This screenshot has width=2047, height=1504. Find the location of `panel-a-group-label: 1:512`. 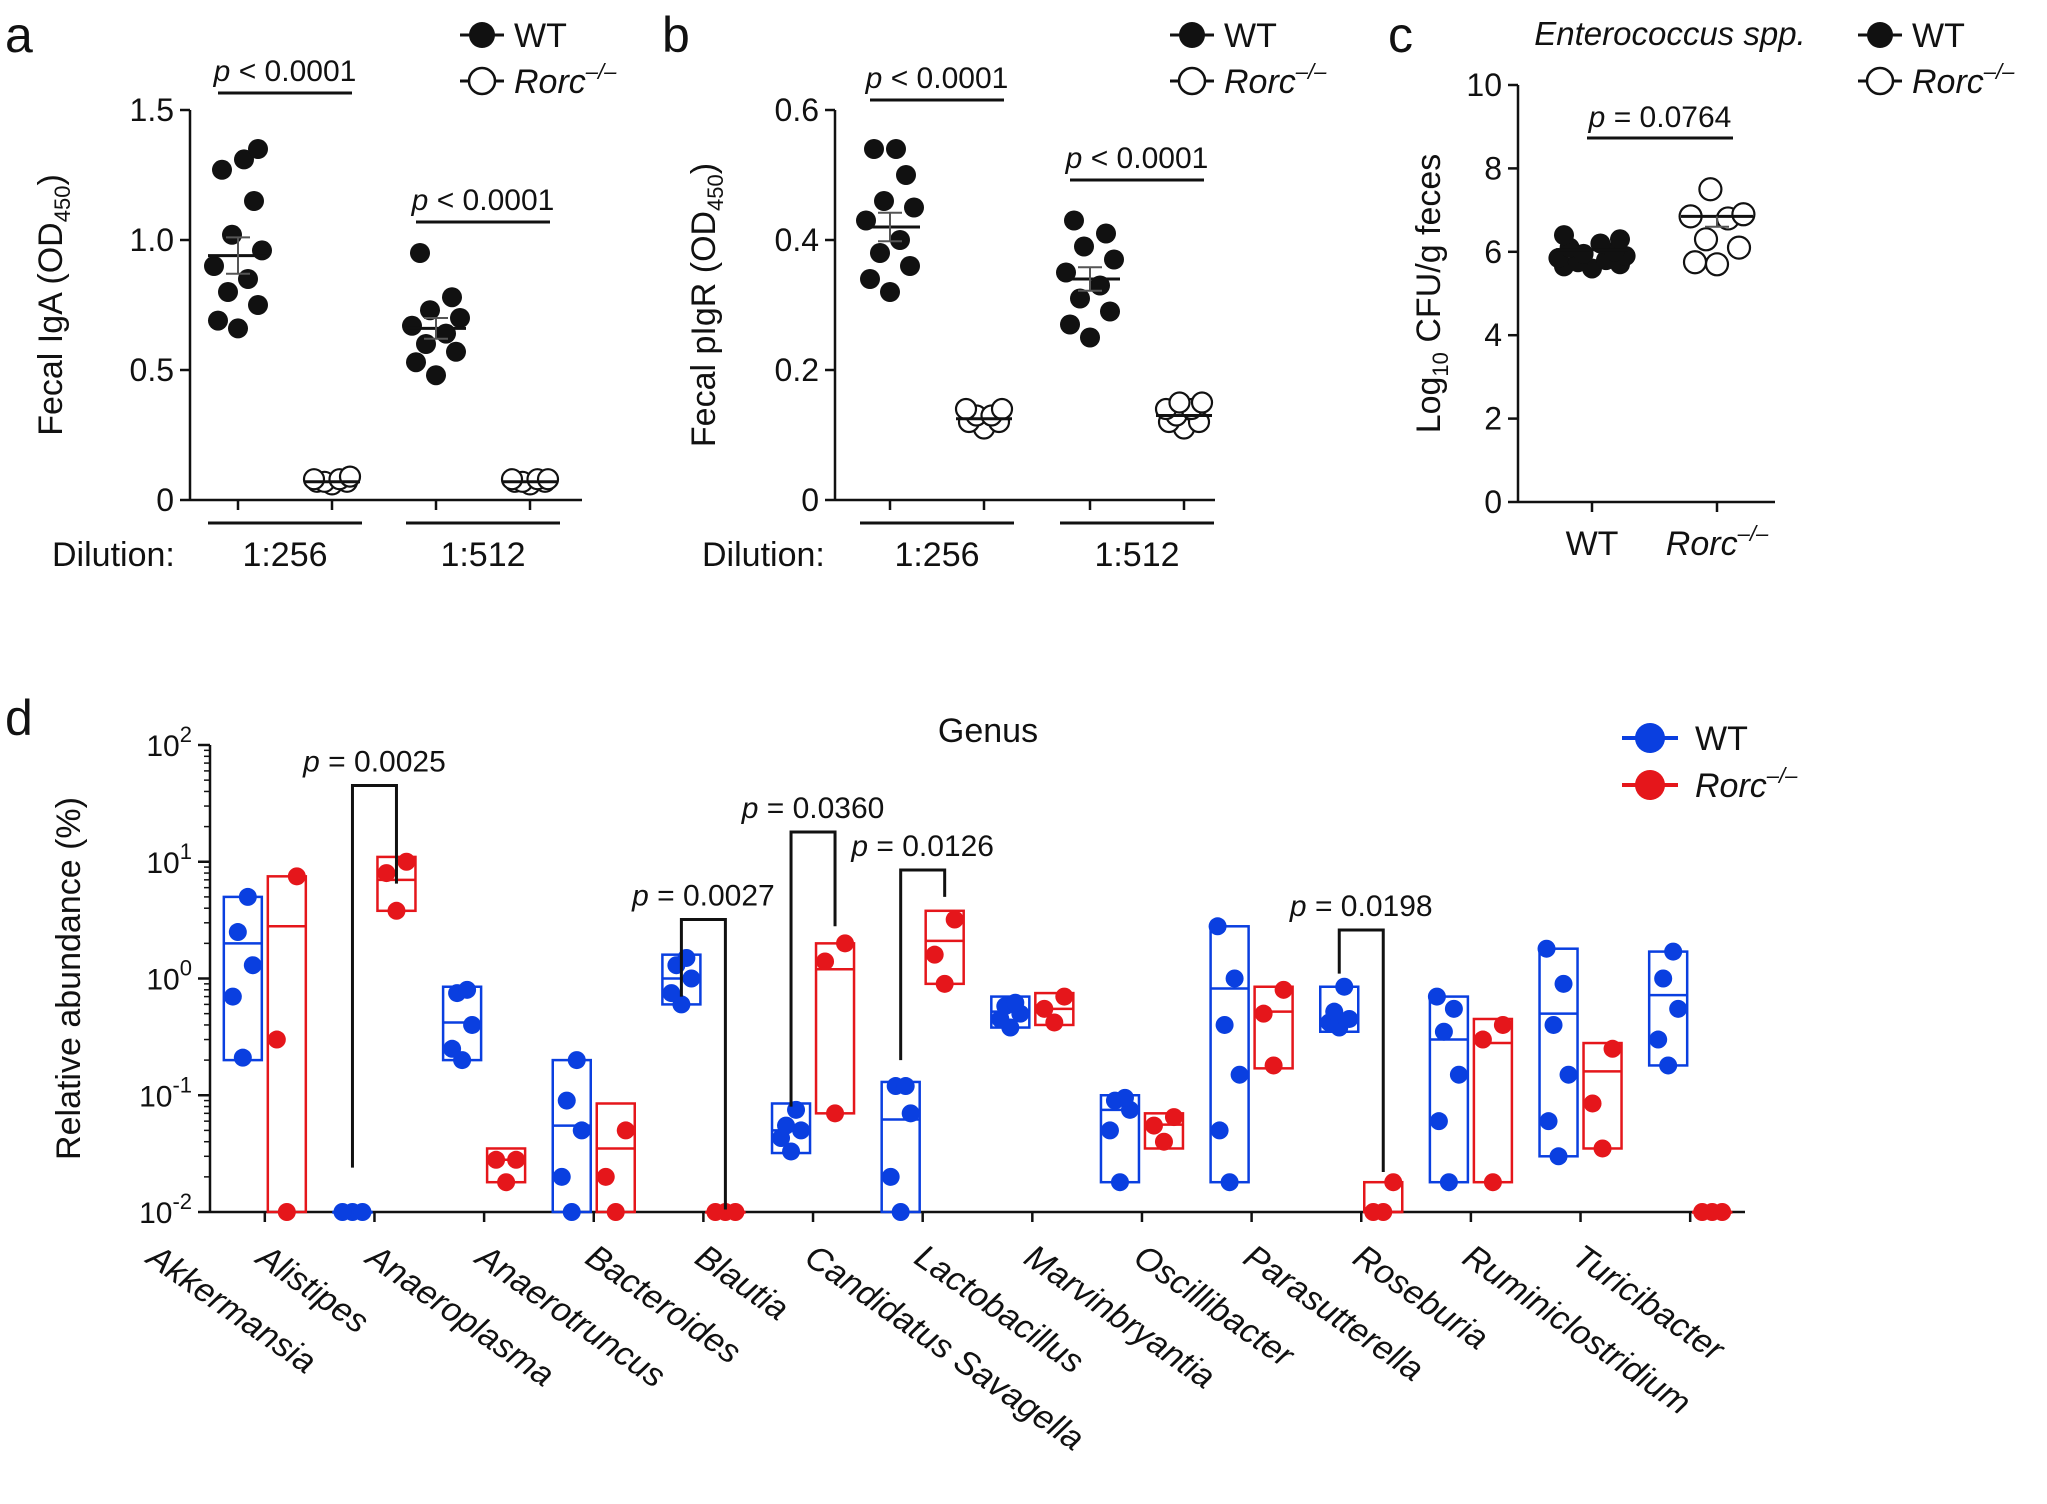

panel-a-group-label: 1:512 is located at coordinates (482, 555).